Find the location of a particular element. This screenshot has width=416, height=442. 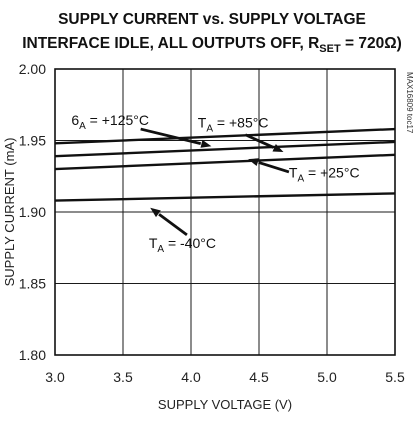

chart-title-line1: SUPPLY CURRENT vs. SUPPLY VOLTAGE is located at coordinates (212, 19).